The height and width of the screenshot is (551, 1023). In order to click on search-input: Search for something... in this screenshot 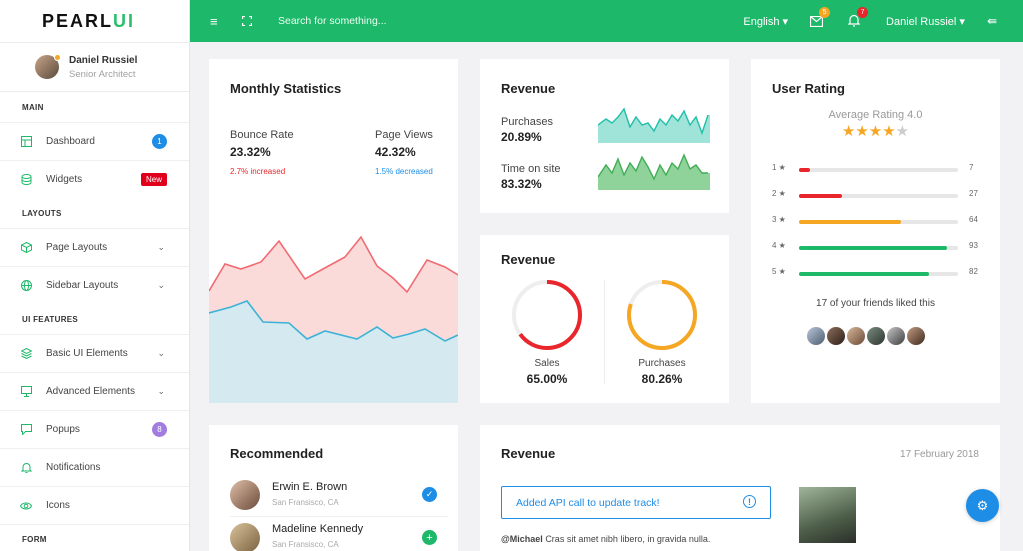, I will do `click(332, 21)`.